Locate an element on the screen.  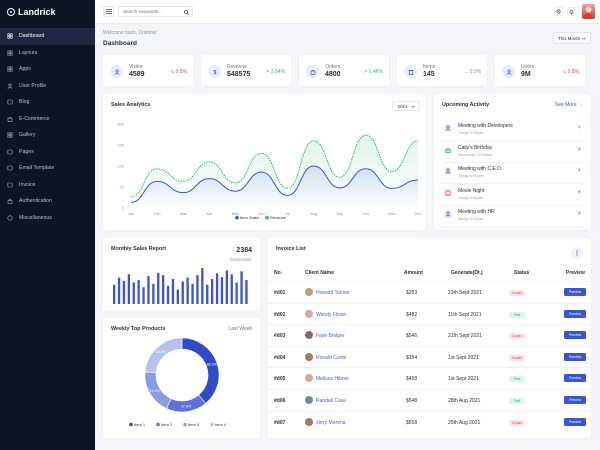
sidebar-item-email-template: Email Template is located at coordinates (47, 168).